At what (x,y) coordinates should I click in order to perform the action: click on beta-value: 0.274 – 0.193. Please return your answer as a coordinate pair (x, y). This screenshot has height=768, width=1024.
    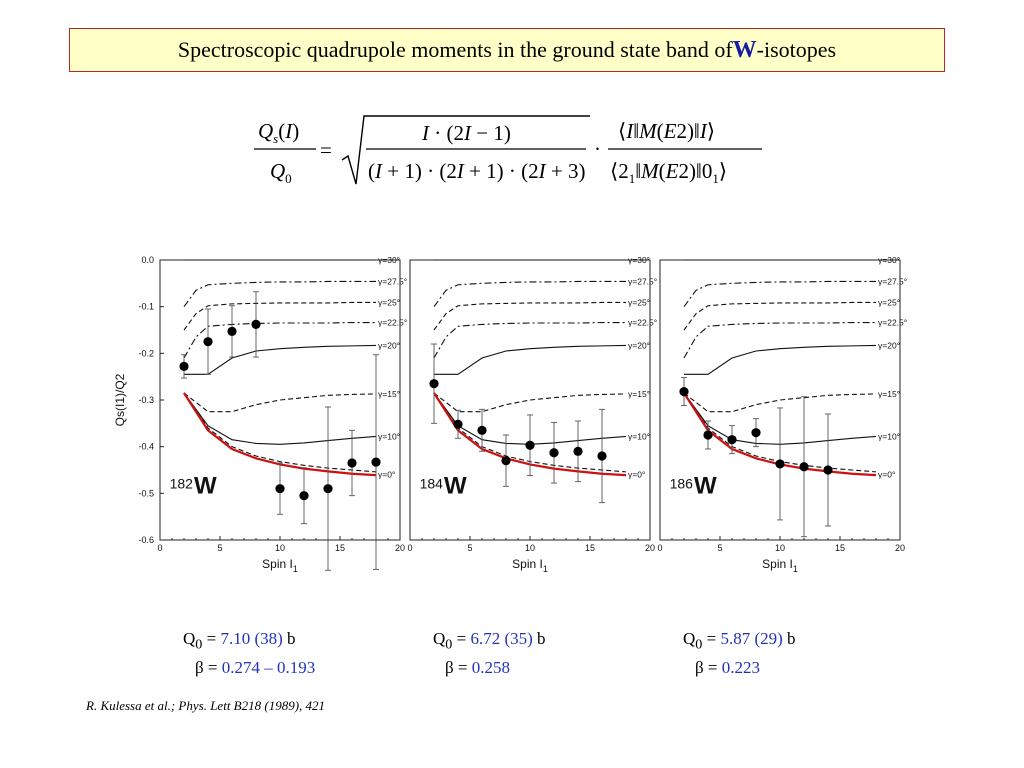
    Looking at the image, I should click on (268, 668).